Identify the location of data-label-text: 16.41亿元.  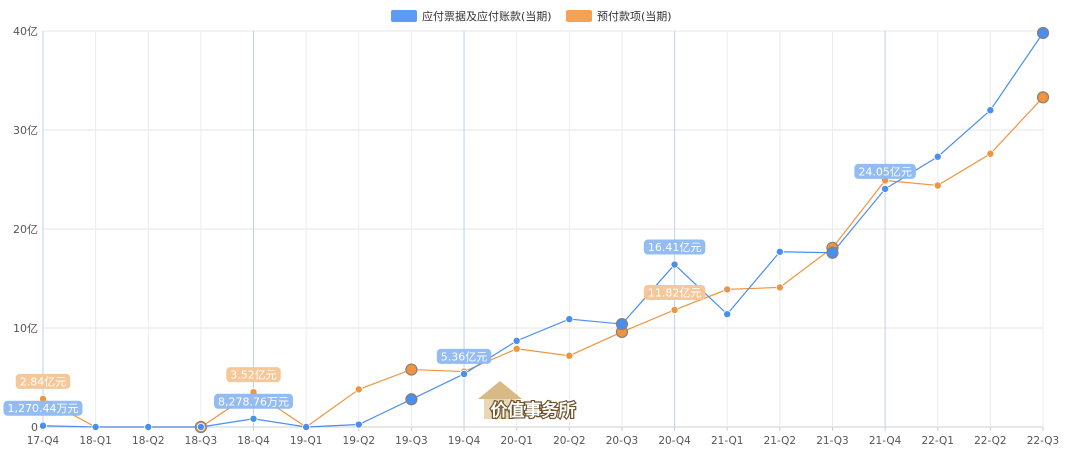
(675, 247).